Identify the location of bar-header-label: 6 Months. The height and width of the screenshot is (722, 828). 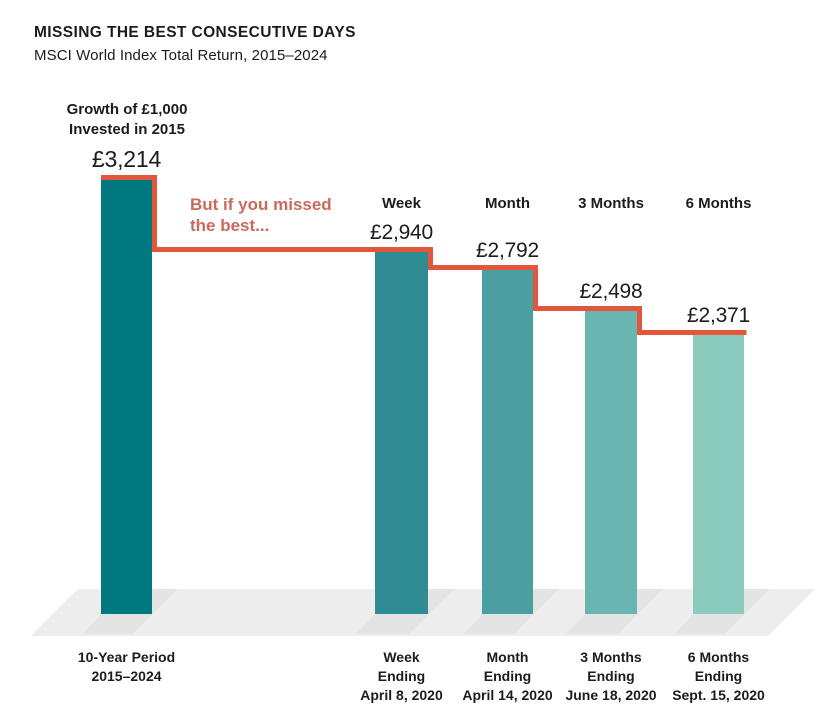
(718, 203).